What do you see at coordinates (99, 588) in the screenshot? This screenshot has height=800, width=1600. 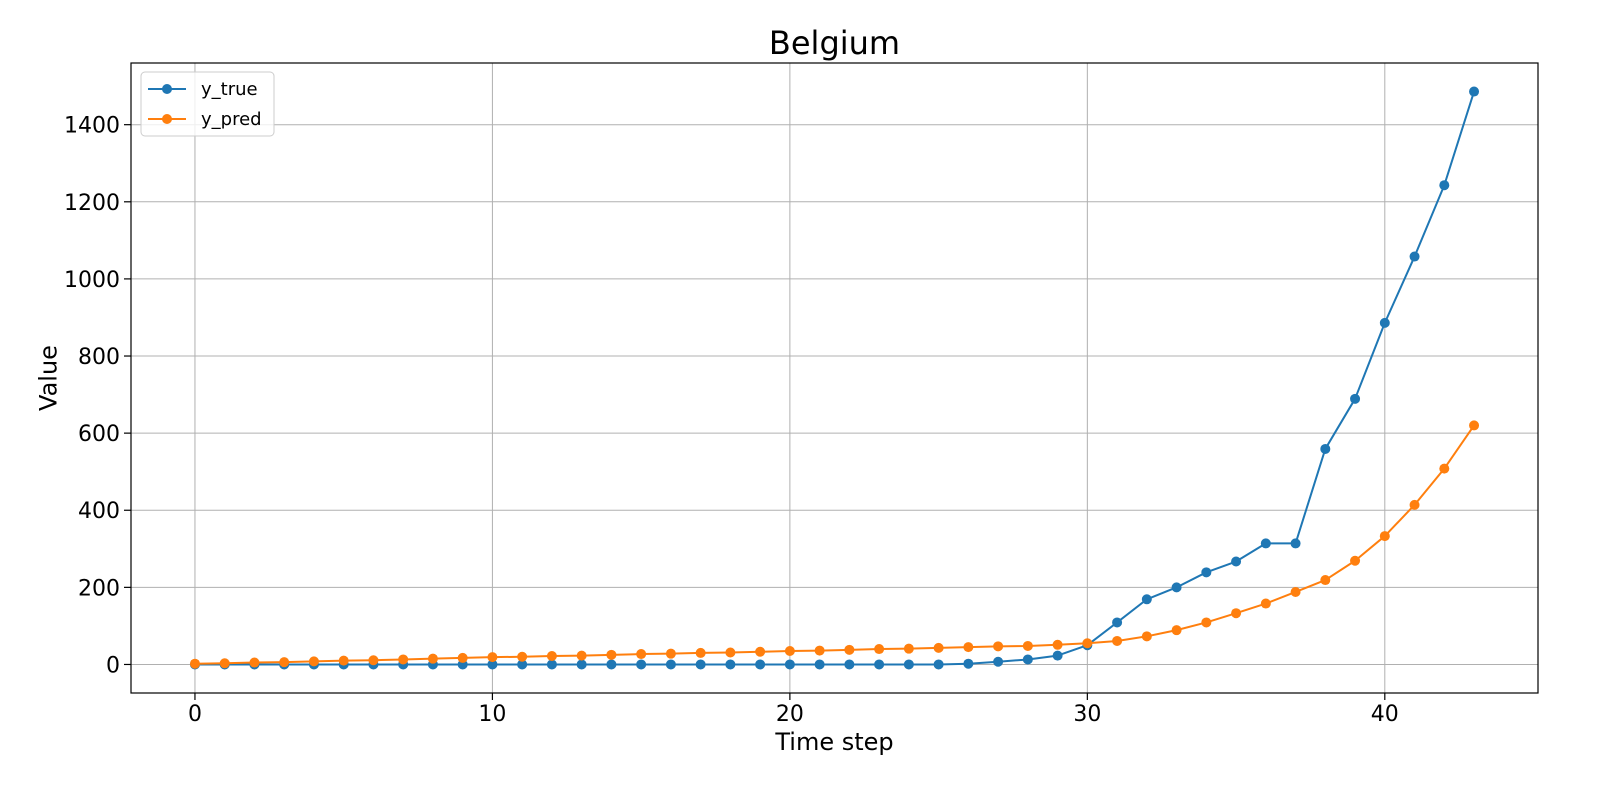 I see `y-tick-label: 200` at bounding box center [99, 588].